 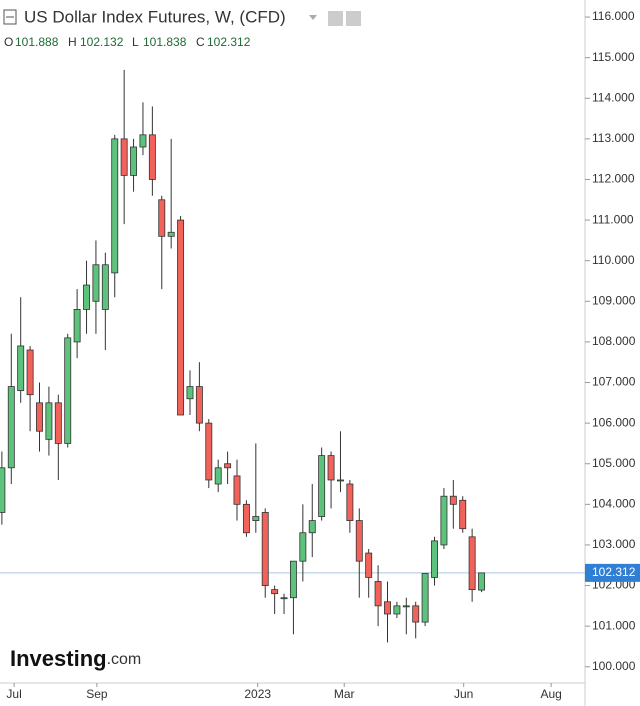 I want to click on last-price-tag, so click(x=612, y=572).